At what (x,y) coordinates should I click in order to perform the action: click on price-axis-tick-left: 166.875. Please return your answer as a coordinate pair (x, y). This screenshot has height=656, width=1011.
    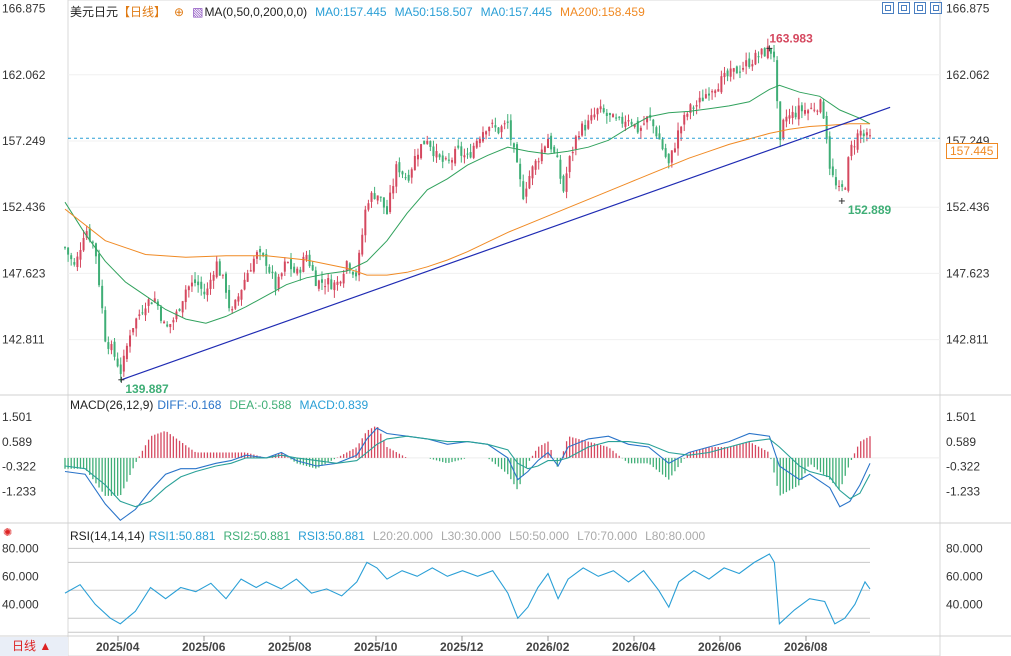
    Looking at the image, I should click on (24, 9).